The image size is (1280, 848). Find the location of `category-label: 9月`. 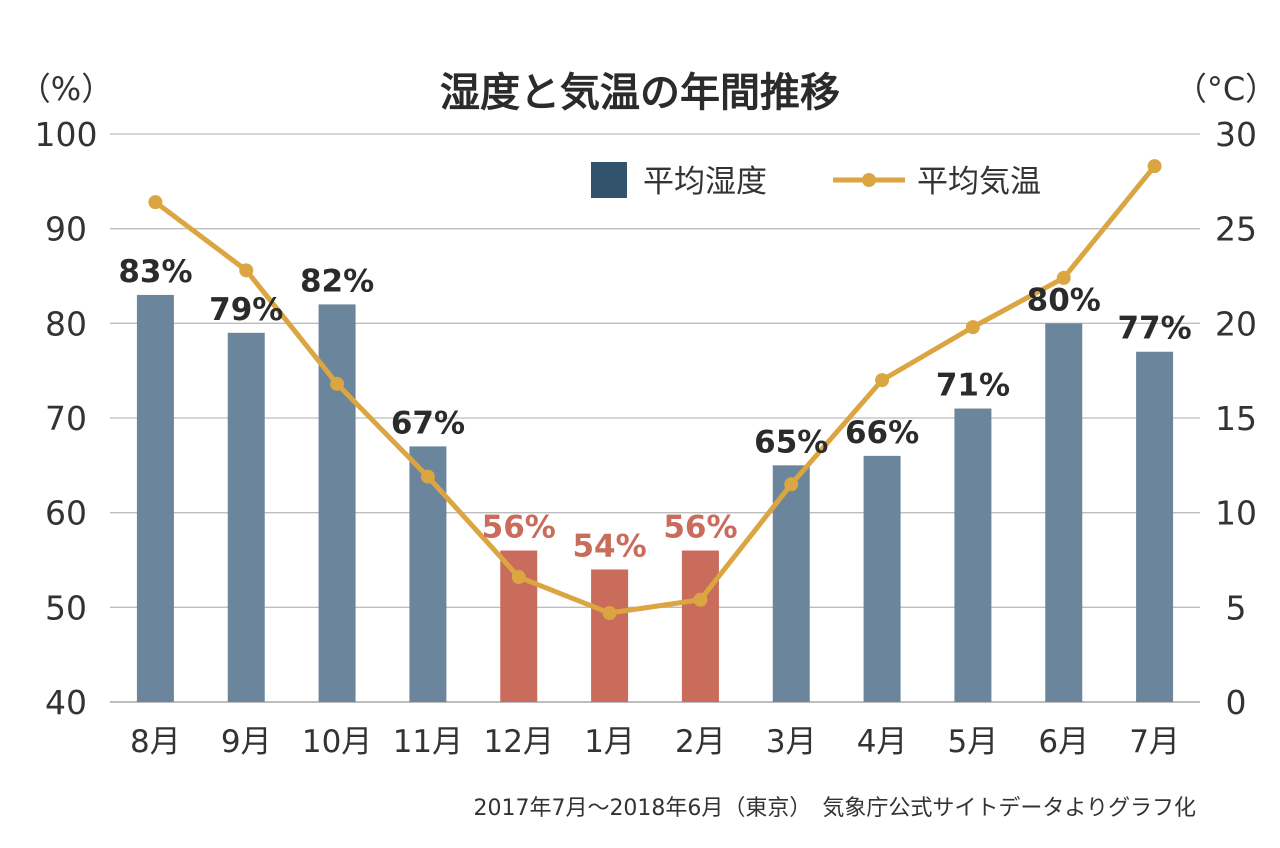

category-label: 9月 is located at coordinates (246, 742).